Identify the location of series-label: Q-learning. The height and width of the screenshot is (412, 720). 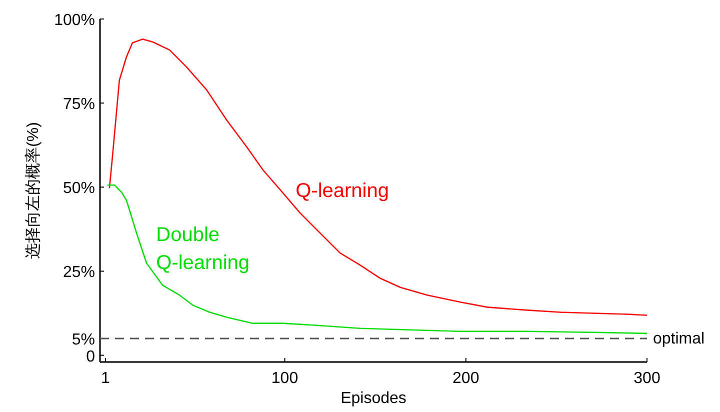
(343, 191).